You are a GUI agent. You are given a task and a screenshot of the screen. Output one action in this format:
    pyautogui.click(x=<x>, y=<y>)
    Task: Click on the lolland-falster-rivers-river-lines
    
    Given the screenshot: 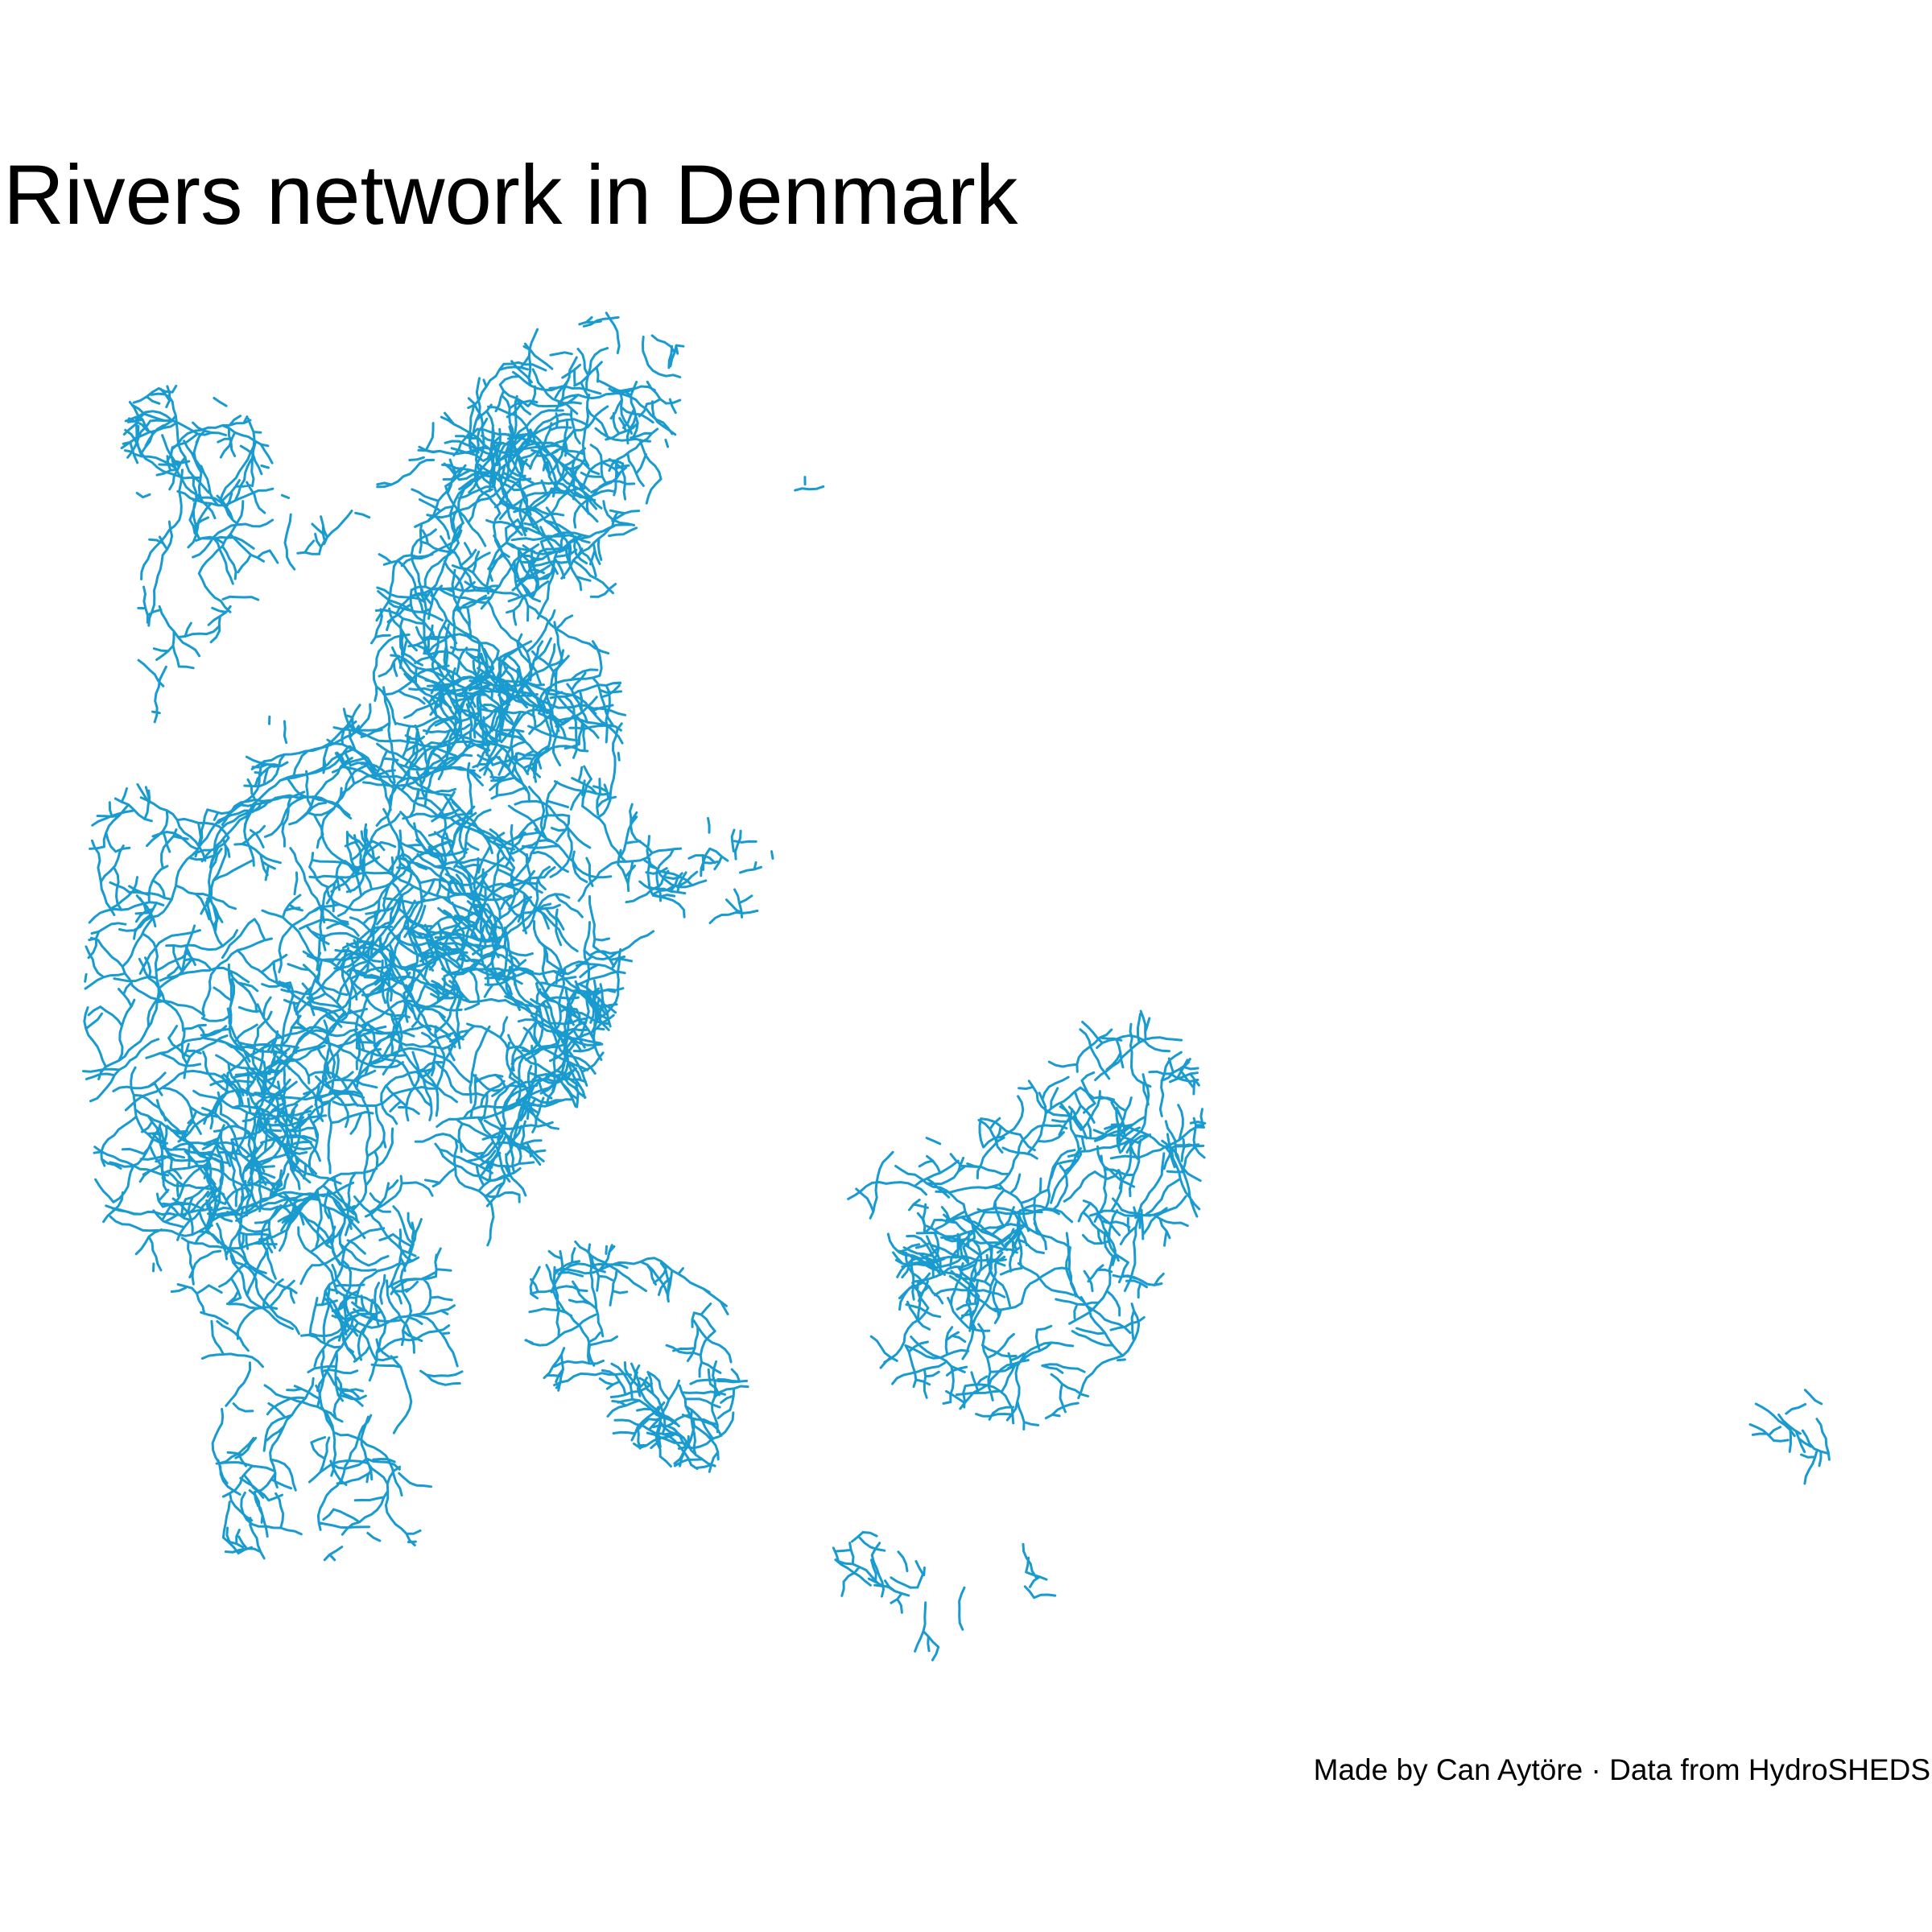 What is the action you would take?
    pyautogui.click(x=899, y=1596)
    